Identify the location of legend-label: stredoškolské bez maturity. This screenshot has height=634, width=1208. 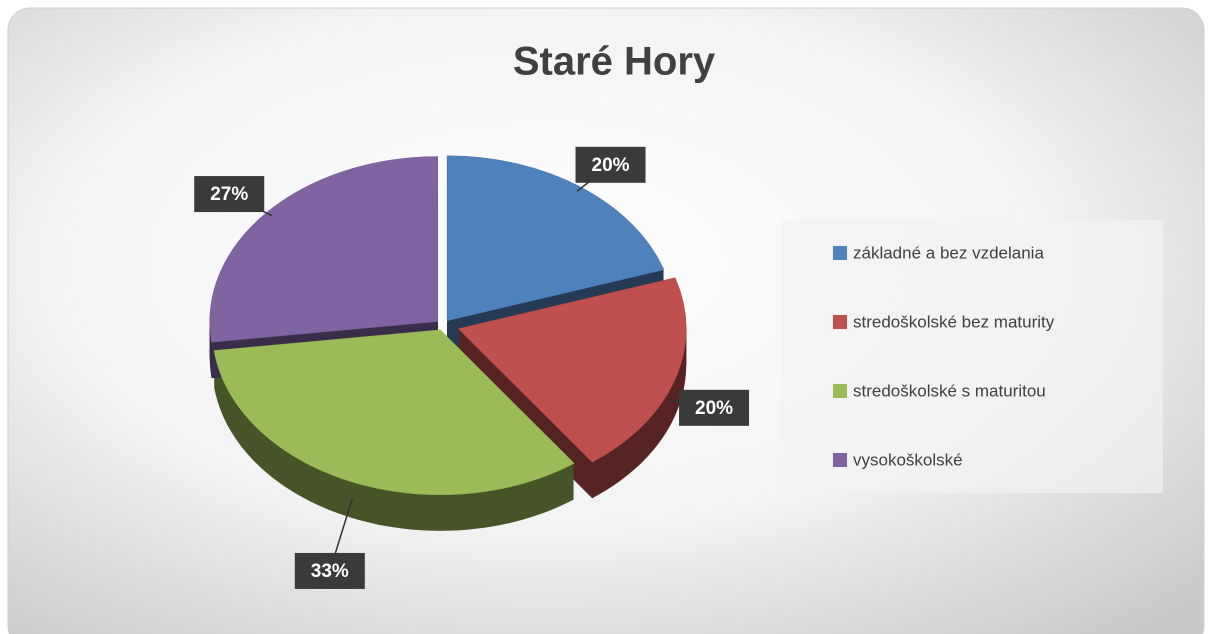
(954, 321).